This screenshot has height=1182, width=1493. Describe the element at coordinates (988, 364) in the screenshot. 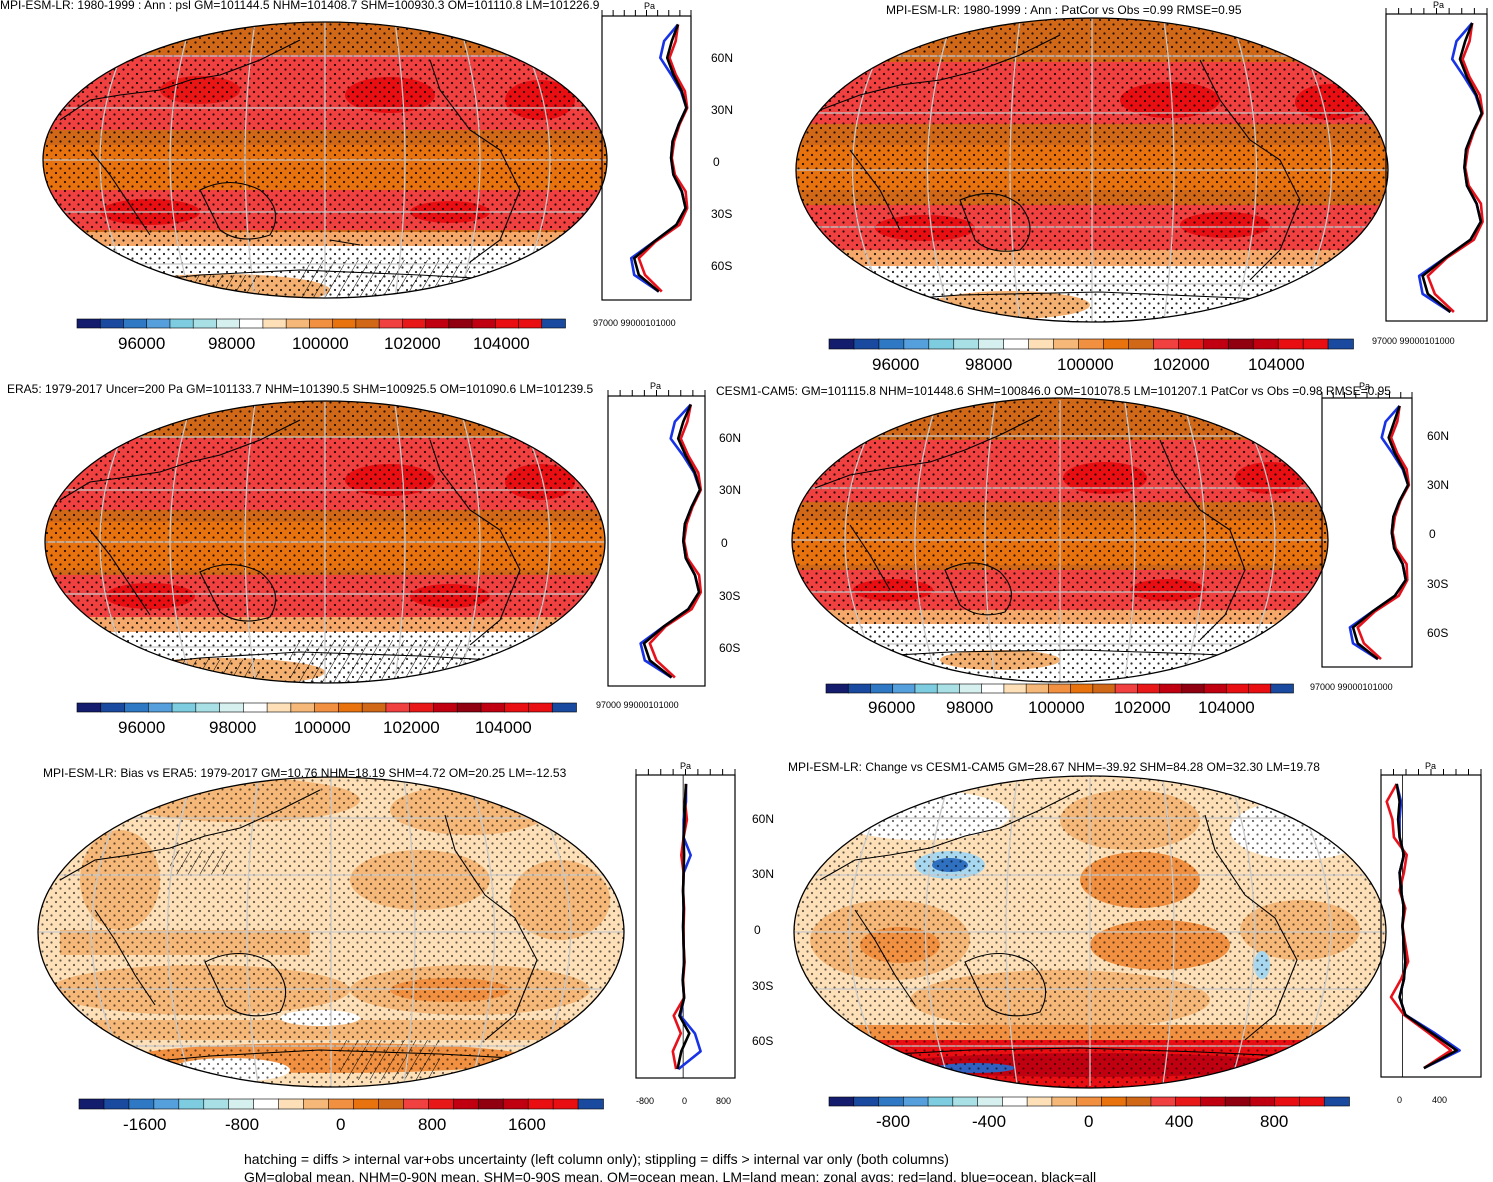

I see `colorbar-label: 98000` at that location.